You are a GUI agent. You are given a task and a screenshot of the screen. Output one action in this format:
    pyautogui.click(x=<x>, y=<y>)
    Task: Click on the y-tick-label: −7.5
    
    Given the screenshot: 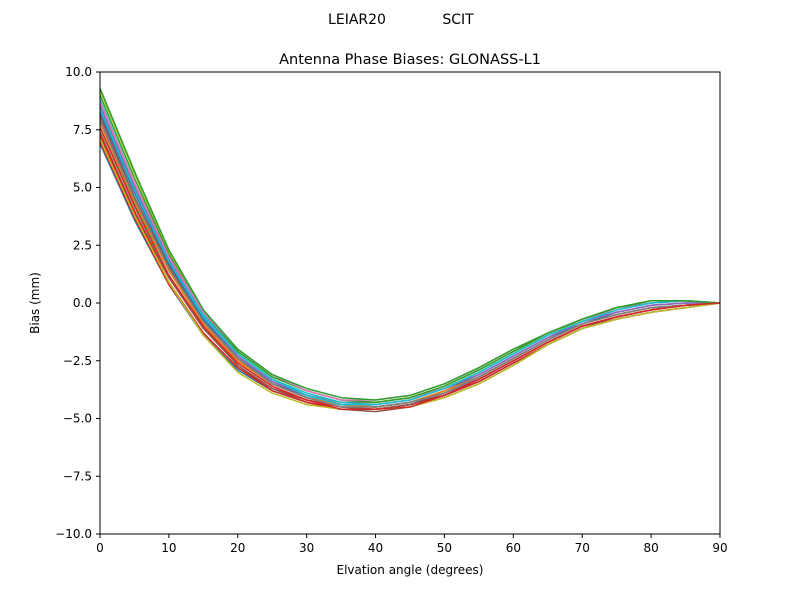 What is the action you would take?
    pyautogui.click(x=77, y=476)
    